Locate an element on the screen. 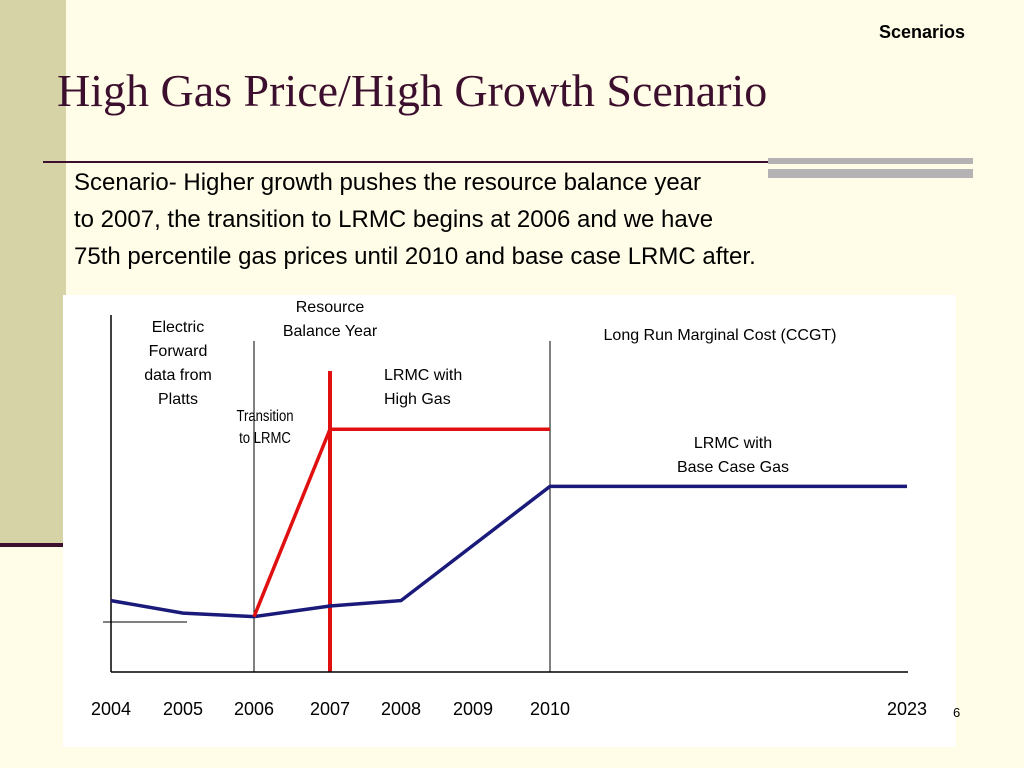 This screenshot has height=768, width=1024. annotation-electric-forward: Electric Forward data from Platts is located at coordinates (178, 363).